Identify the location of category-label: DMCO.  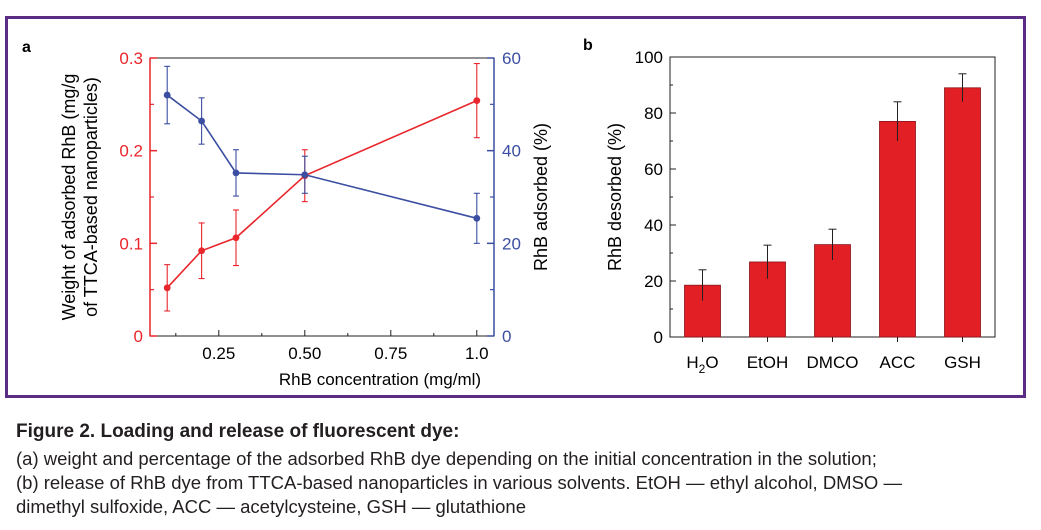
(833, 362).